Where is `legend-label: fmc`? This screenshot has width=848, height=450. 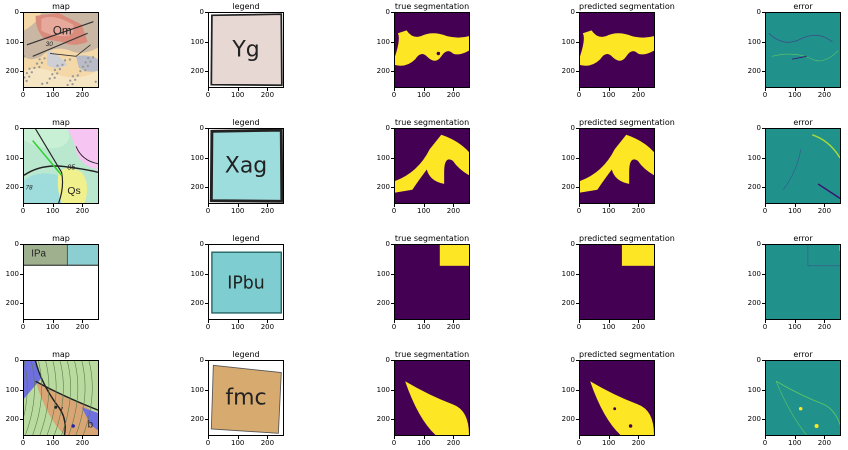 legend-label: fmc is located at coordinates (245, 397).